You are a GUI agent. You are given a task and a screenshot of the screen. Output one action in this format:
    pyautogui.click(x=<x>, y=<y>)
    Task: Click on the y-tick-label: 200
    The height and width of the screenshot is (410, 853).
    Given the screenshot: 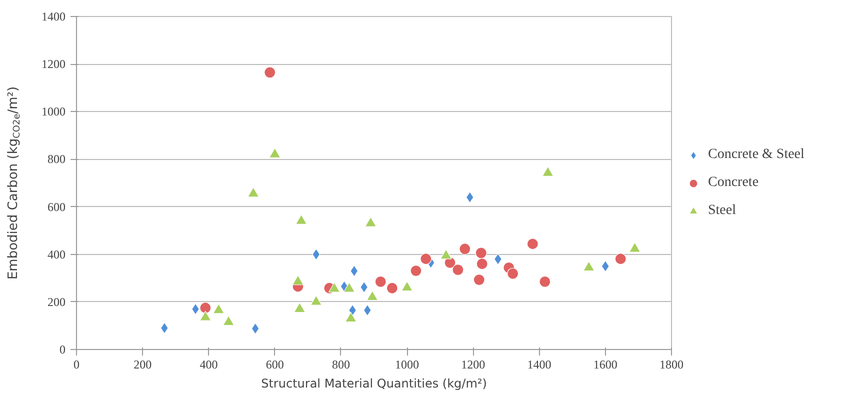 What is the action you would take?
    pyautogui.click(x=57, y=301)
    